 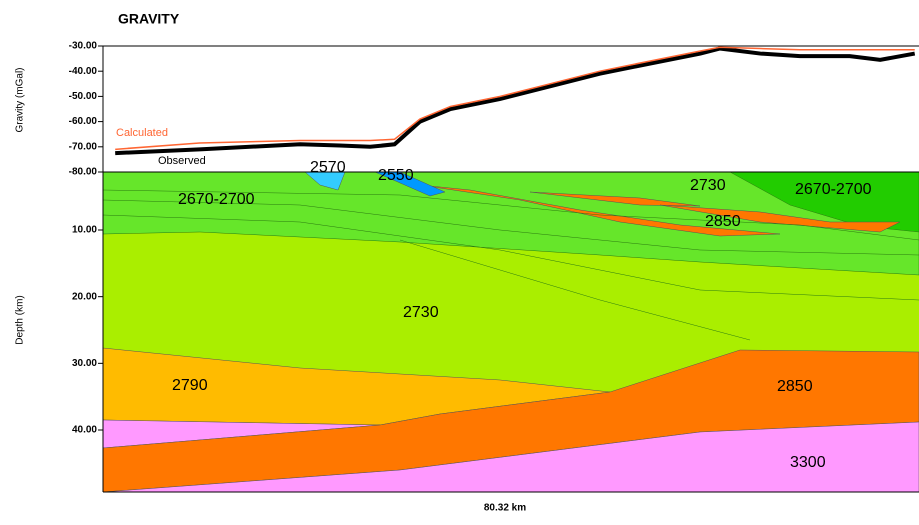 I want to click on density-label: 2790, so click(x=190, y=385).